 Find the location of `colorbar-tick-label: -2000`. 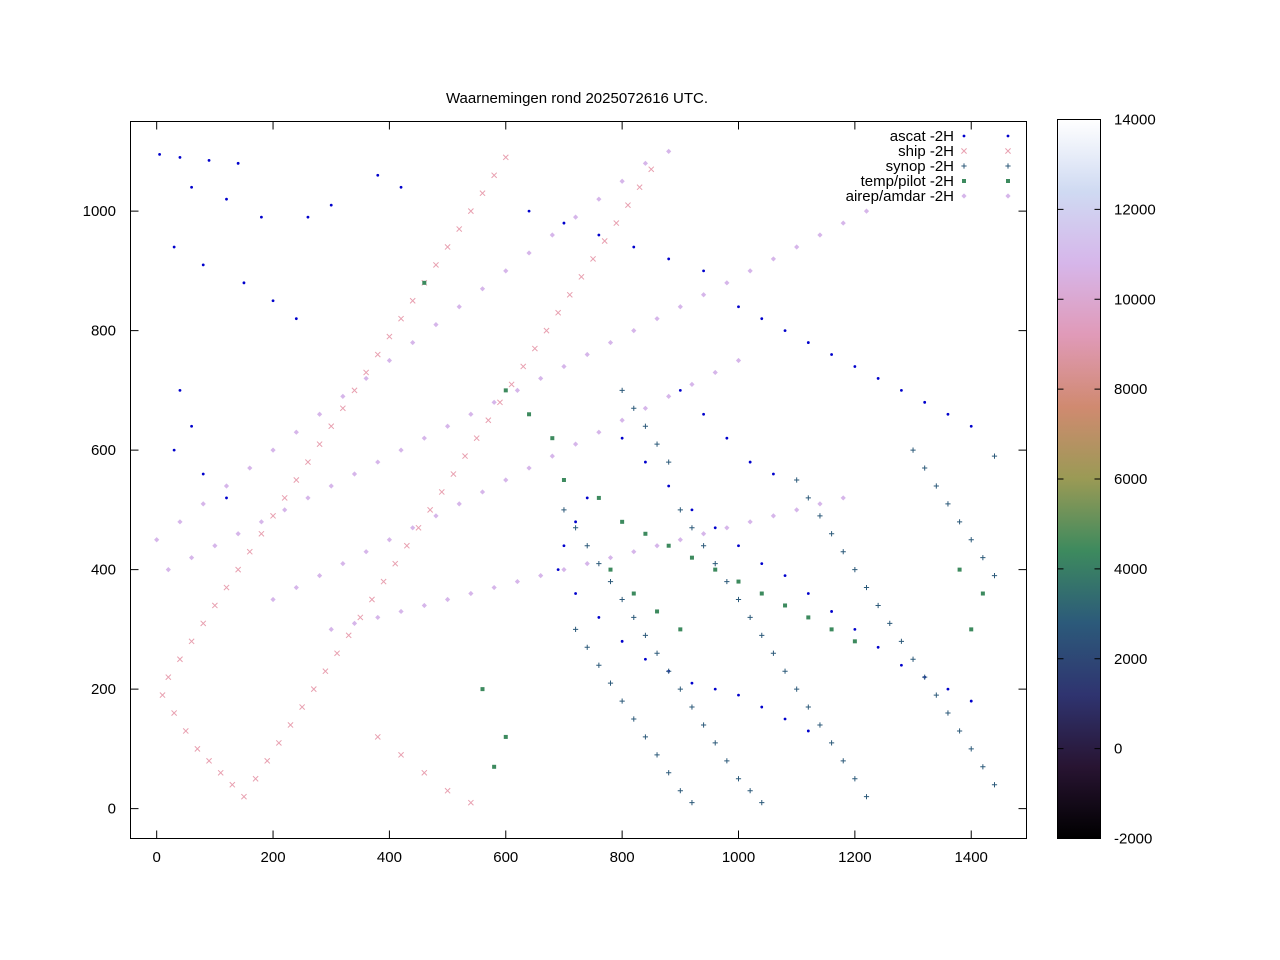

colorbar-tick-label: -2000 is located at coordinates (1133, 839).